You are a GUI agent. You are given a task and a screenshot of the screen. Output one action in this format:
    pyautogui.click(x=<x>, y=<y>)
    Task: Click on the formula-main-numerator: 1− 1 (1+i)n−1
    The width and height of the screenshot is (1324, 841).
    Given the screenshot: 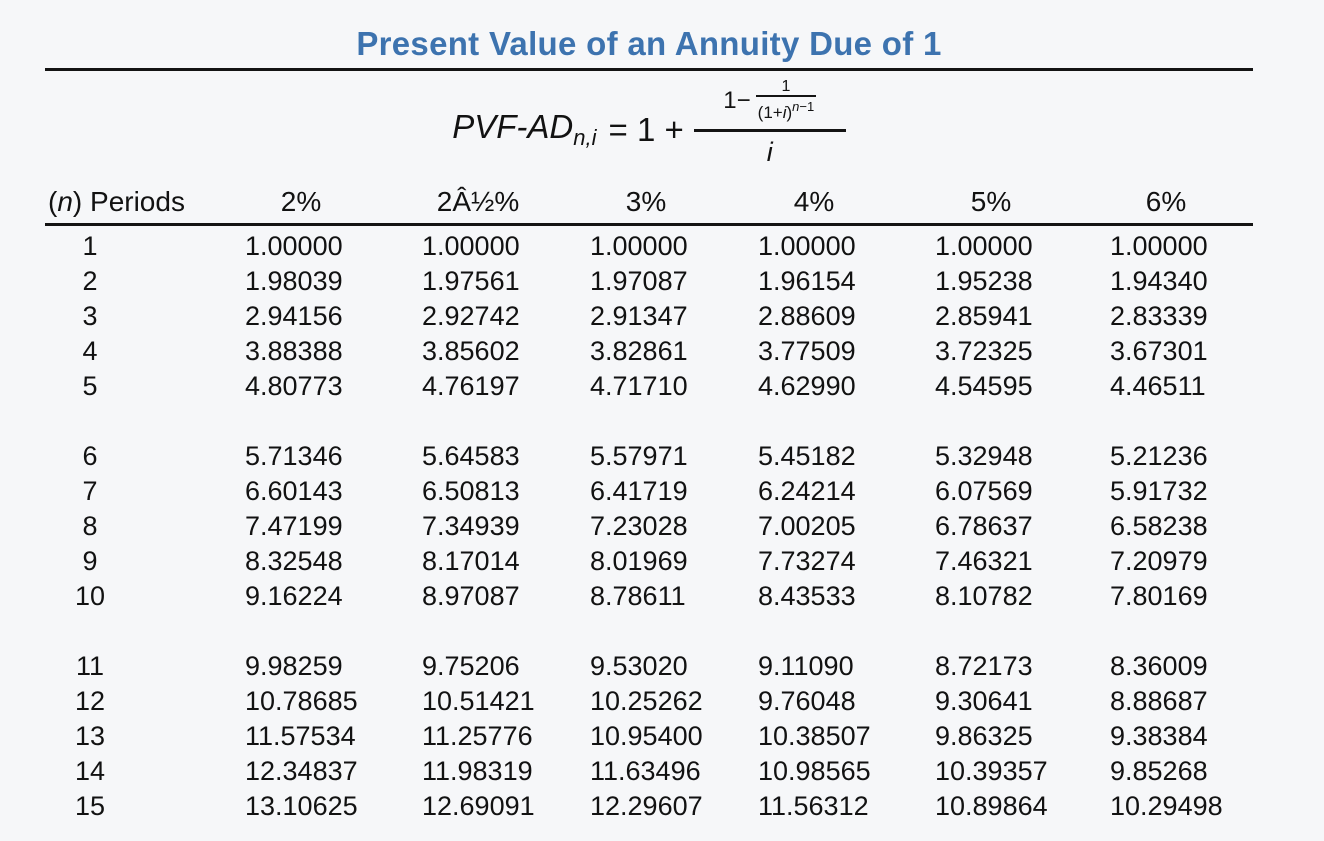 What is the action you would take?
    pyautogui.click(x=769, y=103)
    